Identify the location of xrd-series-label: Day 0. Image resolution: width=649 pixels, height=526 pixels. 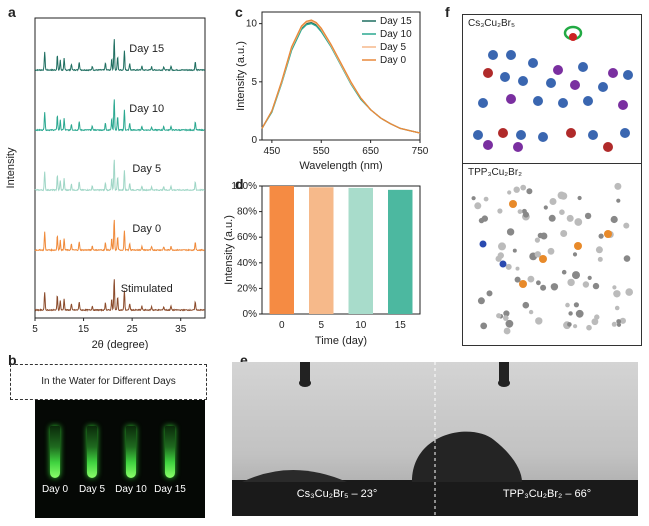
(146, 229).